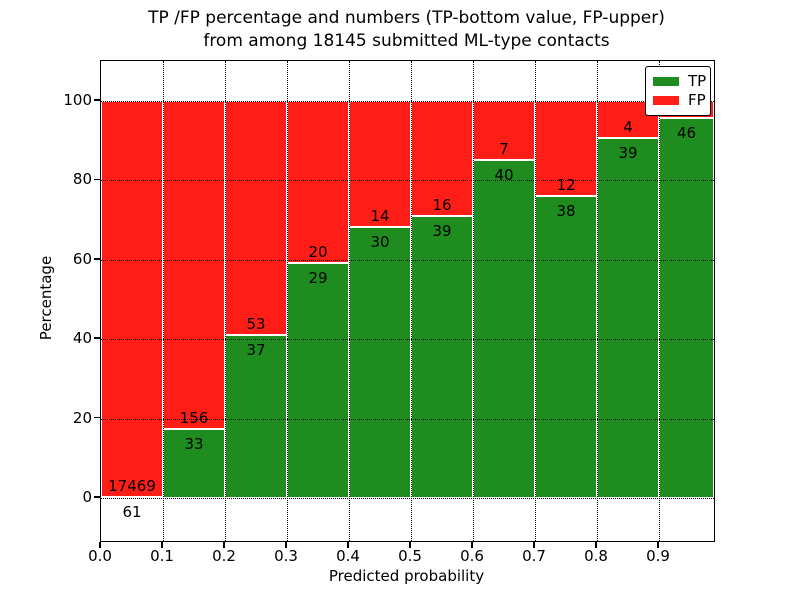 Image resolution: width=800 pixels, height=600 pixels. What do you see at coordinates (566, 211) in the screenshot?
I see `tp-count-label: 38` at bounding box center [566, 211].